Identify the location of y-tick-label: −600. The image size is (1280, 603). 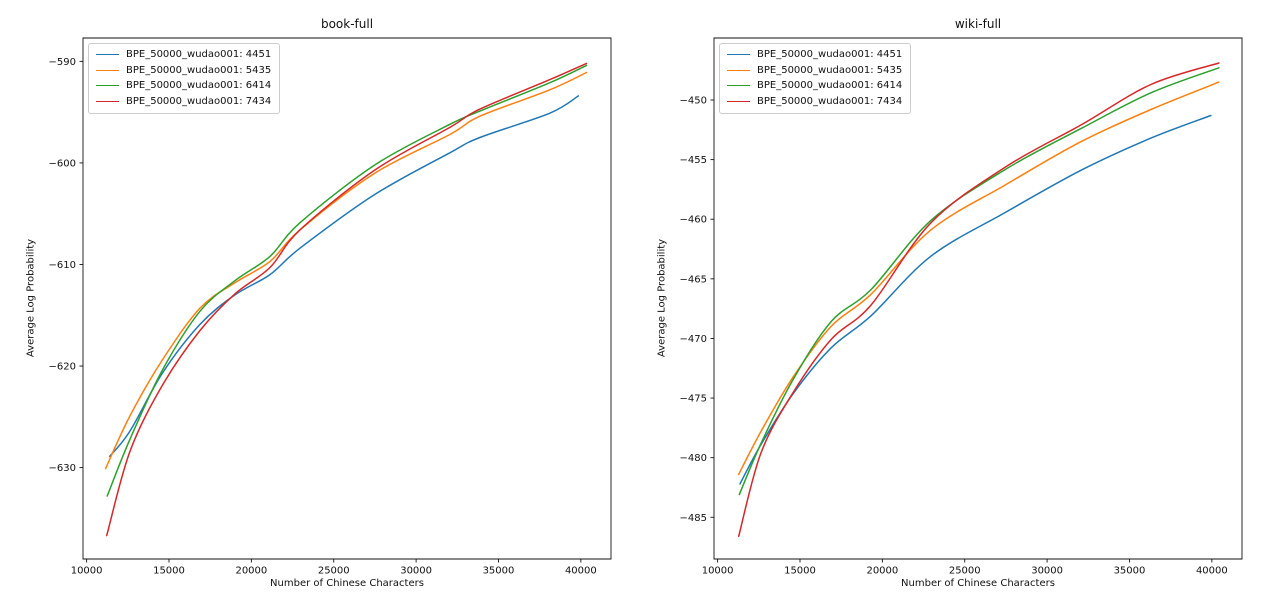
(62, 163).